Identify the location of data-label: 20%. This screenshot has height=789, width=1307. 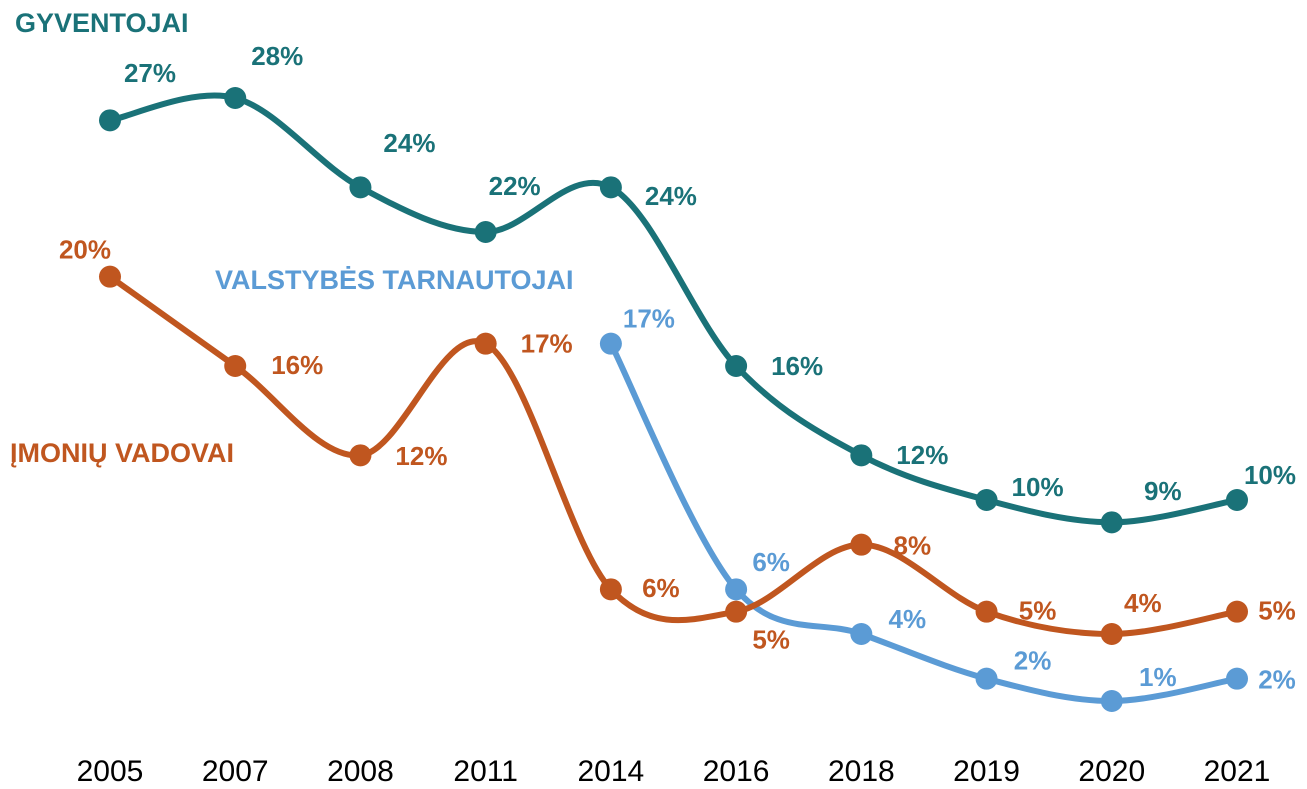
(85, 250).